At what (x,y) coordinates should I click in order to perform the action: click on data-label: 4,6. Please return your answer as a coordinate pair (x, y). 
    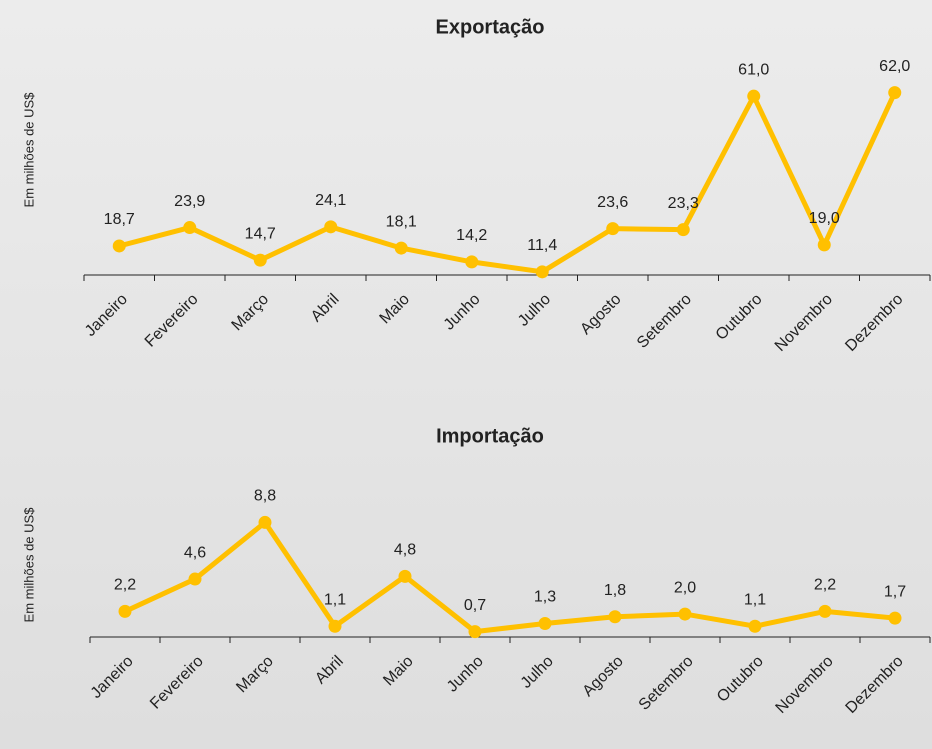
    Looking at the image, I should click on (195, 552).